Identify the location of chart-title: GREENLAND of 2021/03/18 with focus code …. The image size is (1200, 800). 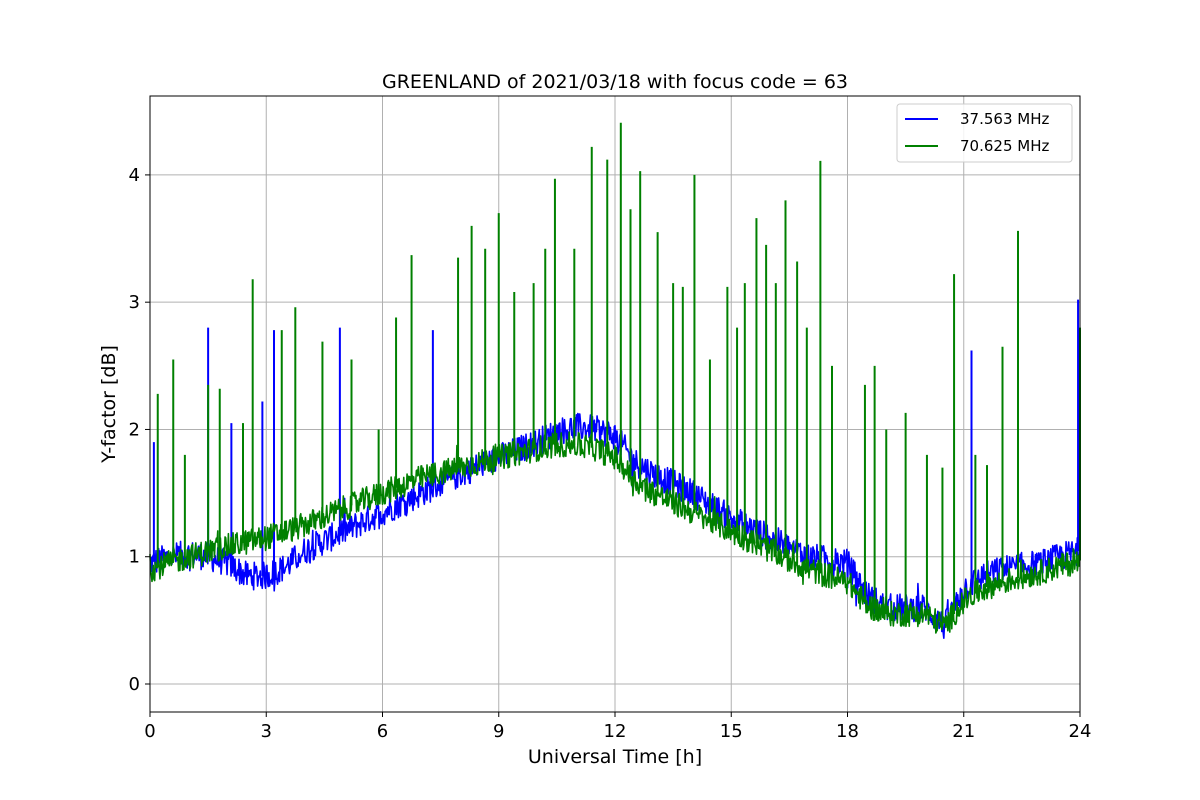
(615, 82).